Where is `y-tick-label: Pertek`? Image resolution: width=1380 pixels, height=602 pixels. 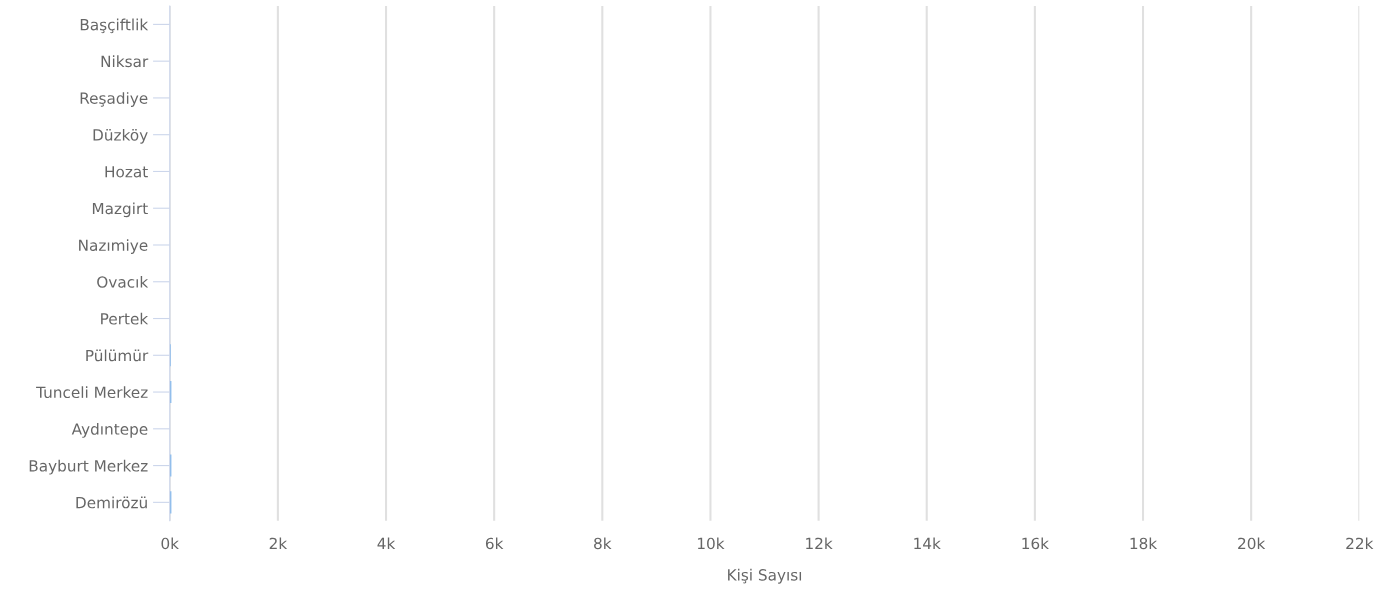 y-tick-label: Pertek is located at coordinates (125, 318).